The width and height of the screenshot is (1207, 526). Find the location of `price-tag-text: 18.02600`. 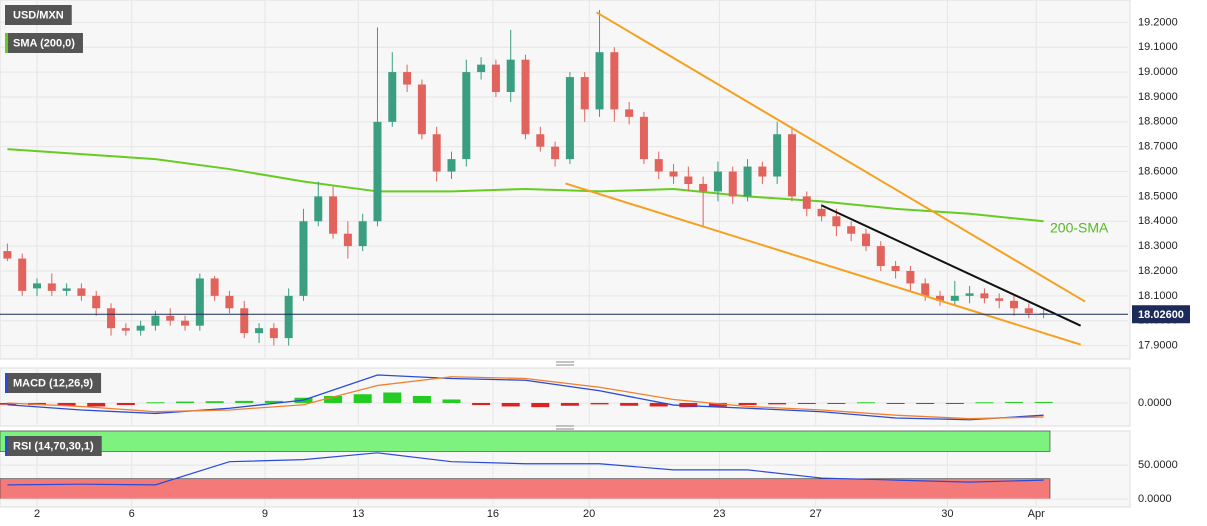

price-tag-text: 18.02600 is located at coordinates (1161, 315).